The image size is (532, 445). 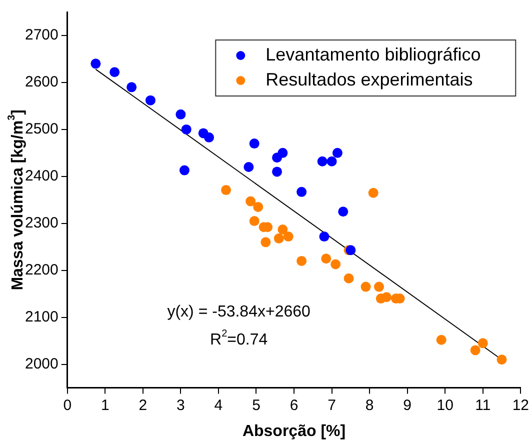 I want to click on legend-label: Resultados experimentais, so click(x=369, y=79).